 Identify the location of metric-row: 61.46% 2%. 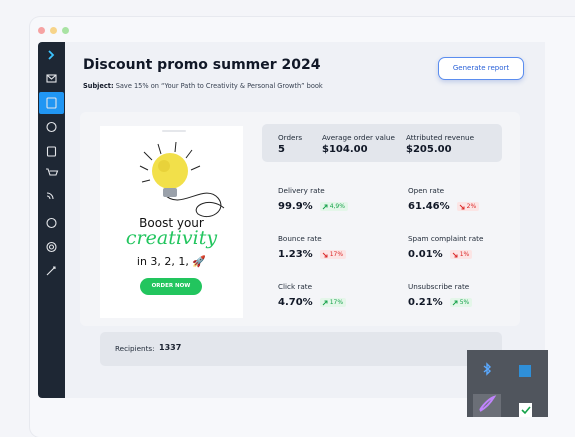
(444, 206).